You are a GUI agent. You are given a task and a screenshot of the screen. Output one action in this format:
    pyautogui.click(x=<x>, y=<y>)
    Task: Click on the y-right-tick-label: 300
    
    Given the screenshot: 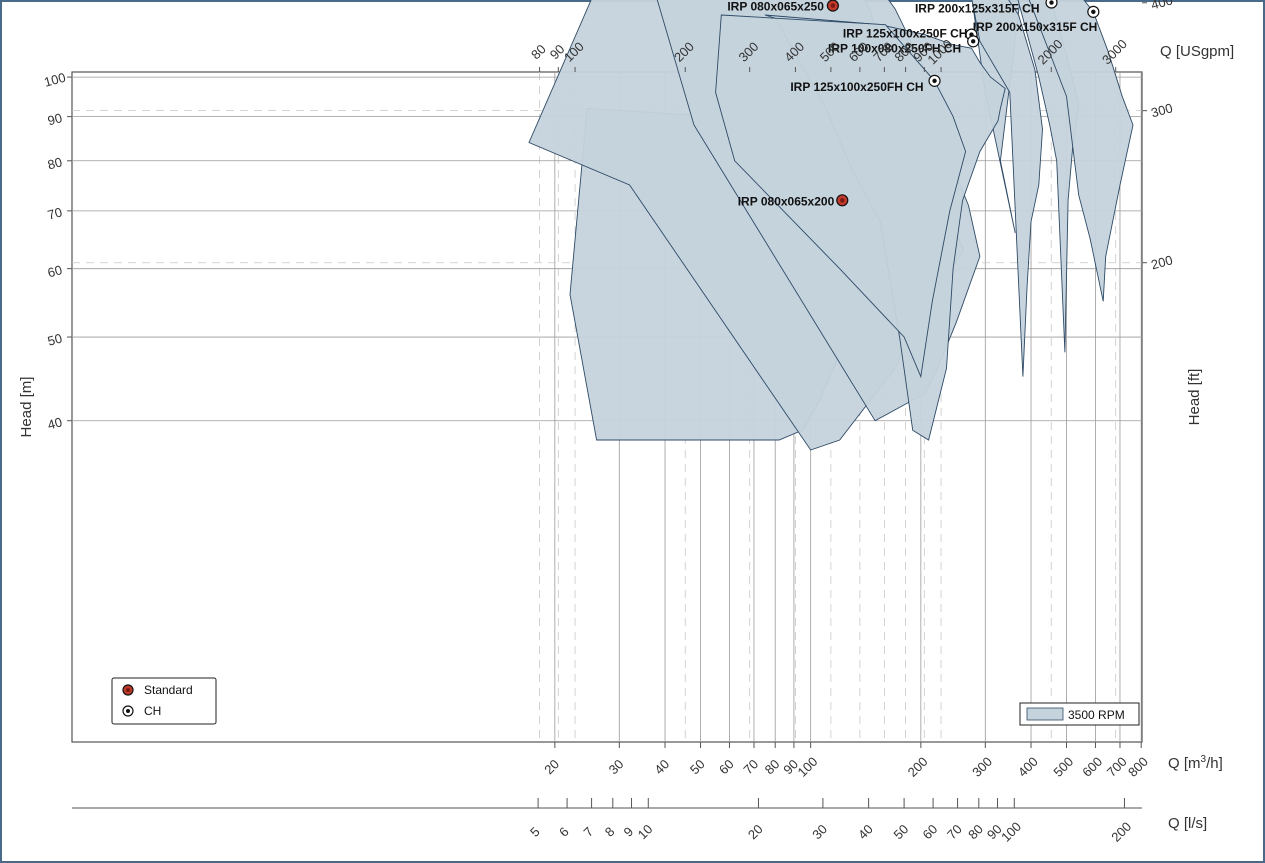 What is the action you would take?
    pyautogui.click(x=1161, y=110)
    